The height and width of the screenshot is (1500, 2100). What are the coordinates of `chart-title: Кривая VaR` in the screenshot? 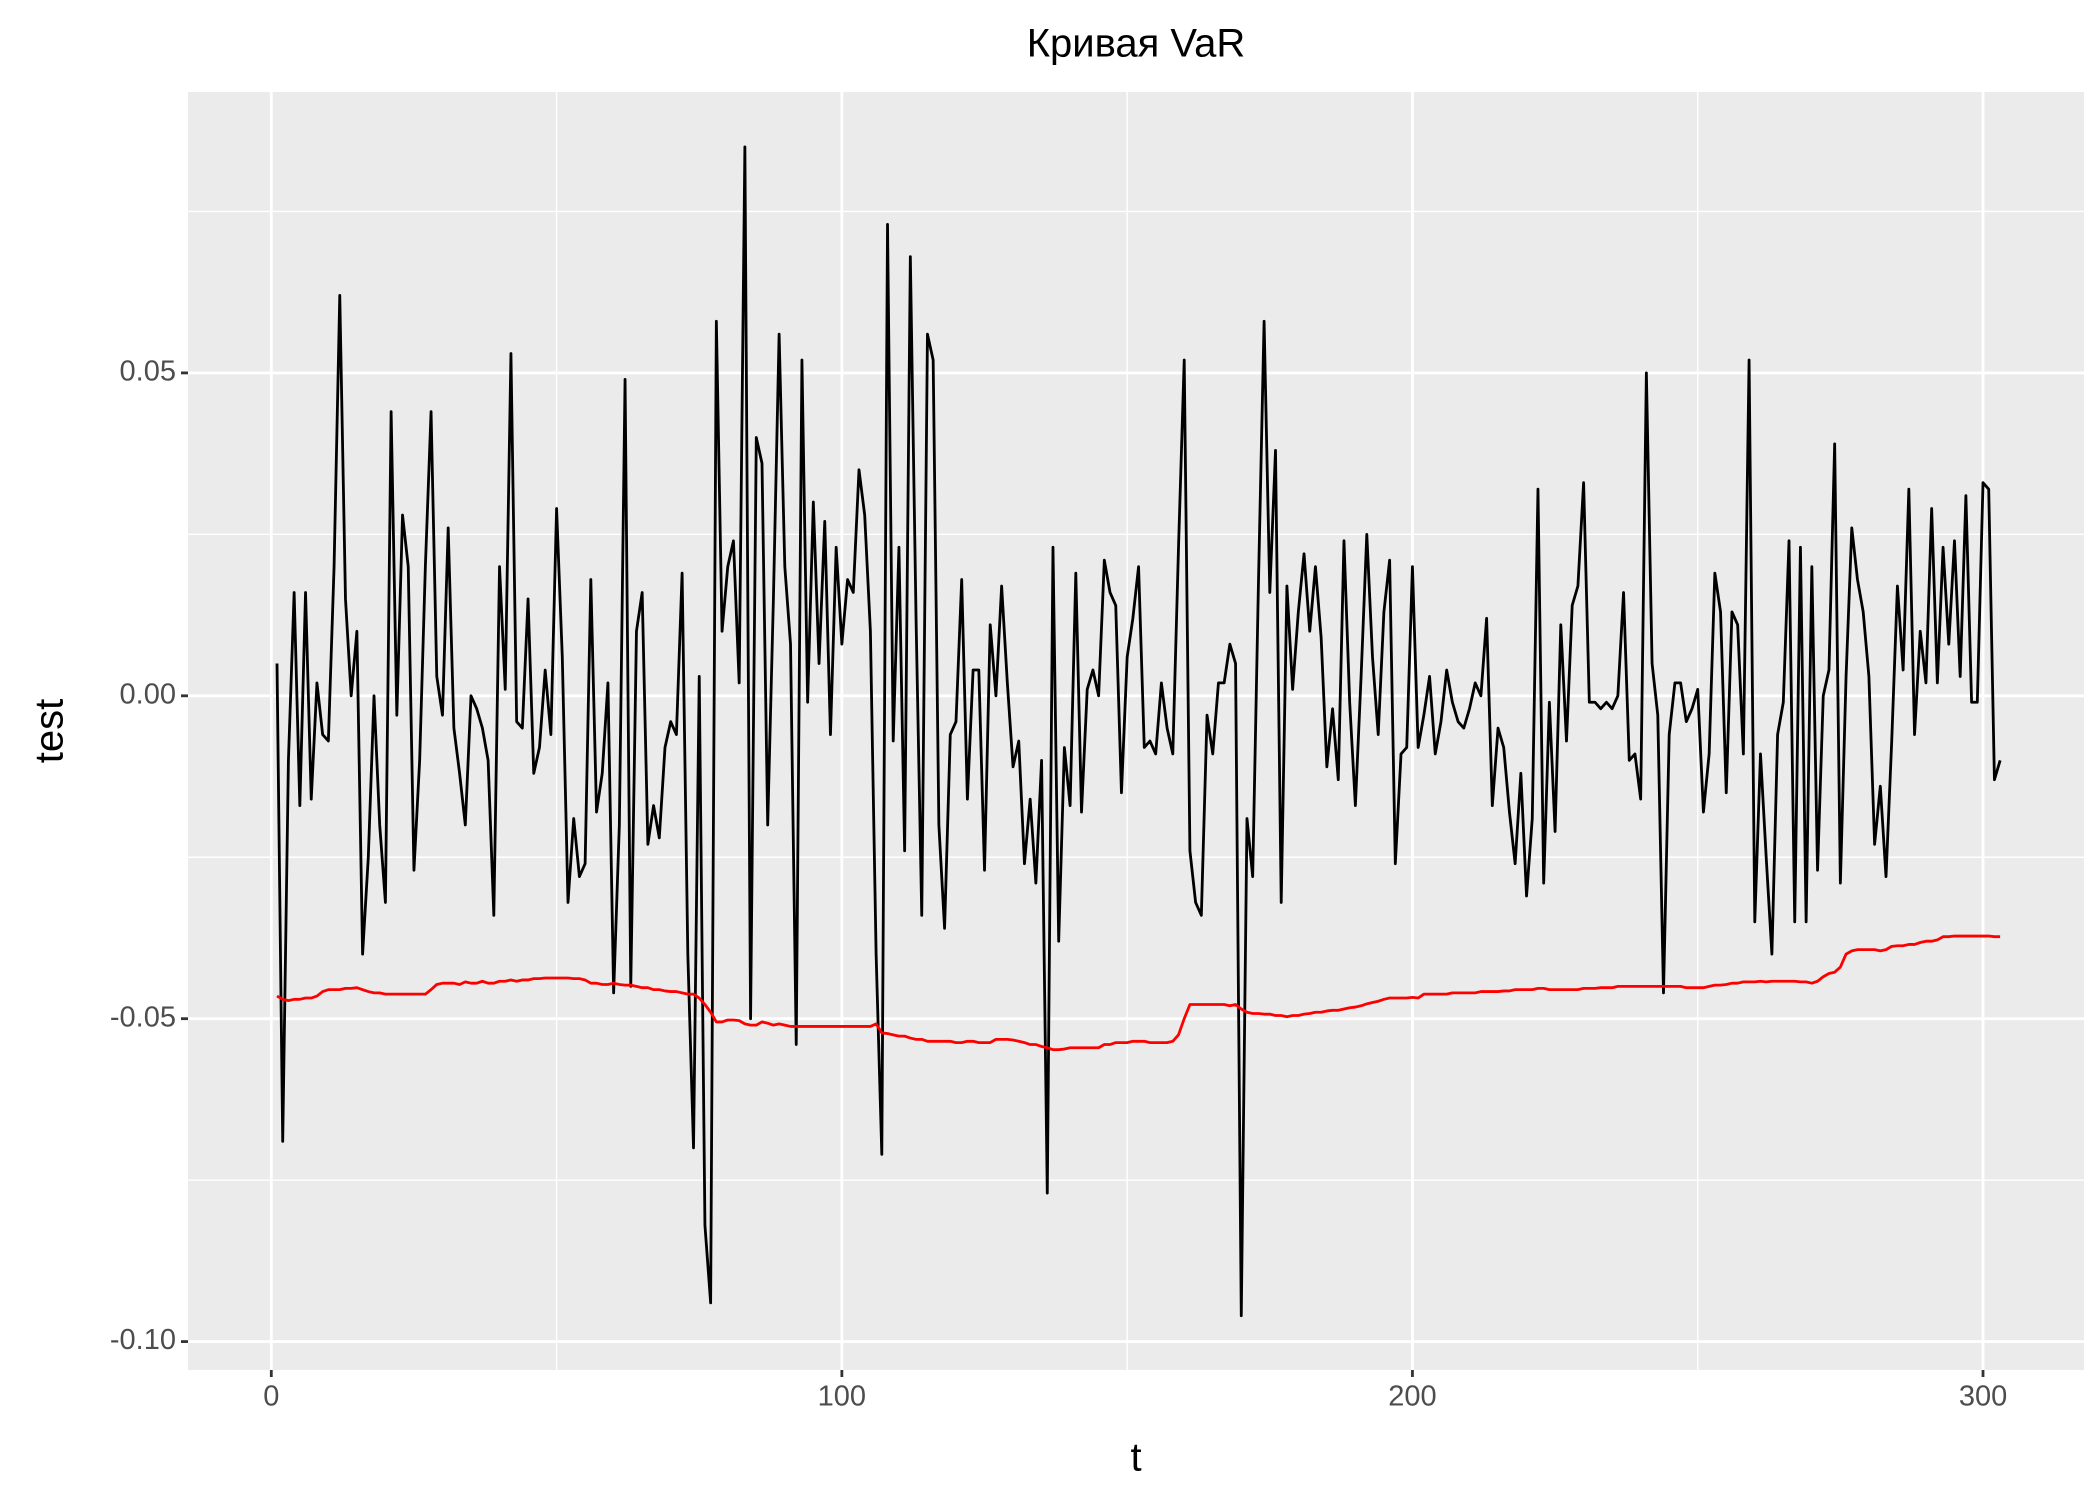 It's located at (1136, 44).